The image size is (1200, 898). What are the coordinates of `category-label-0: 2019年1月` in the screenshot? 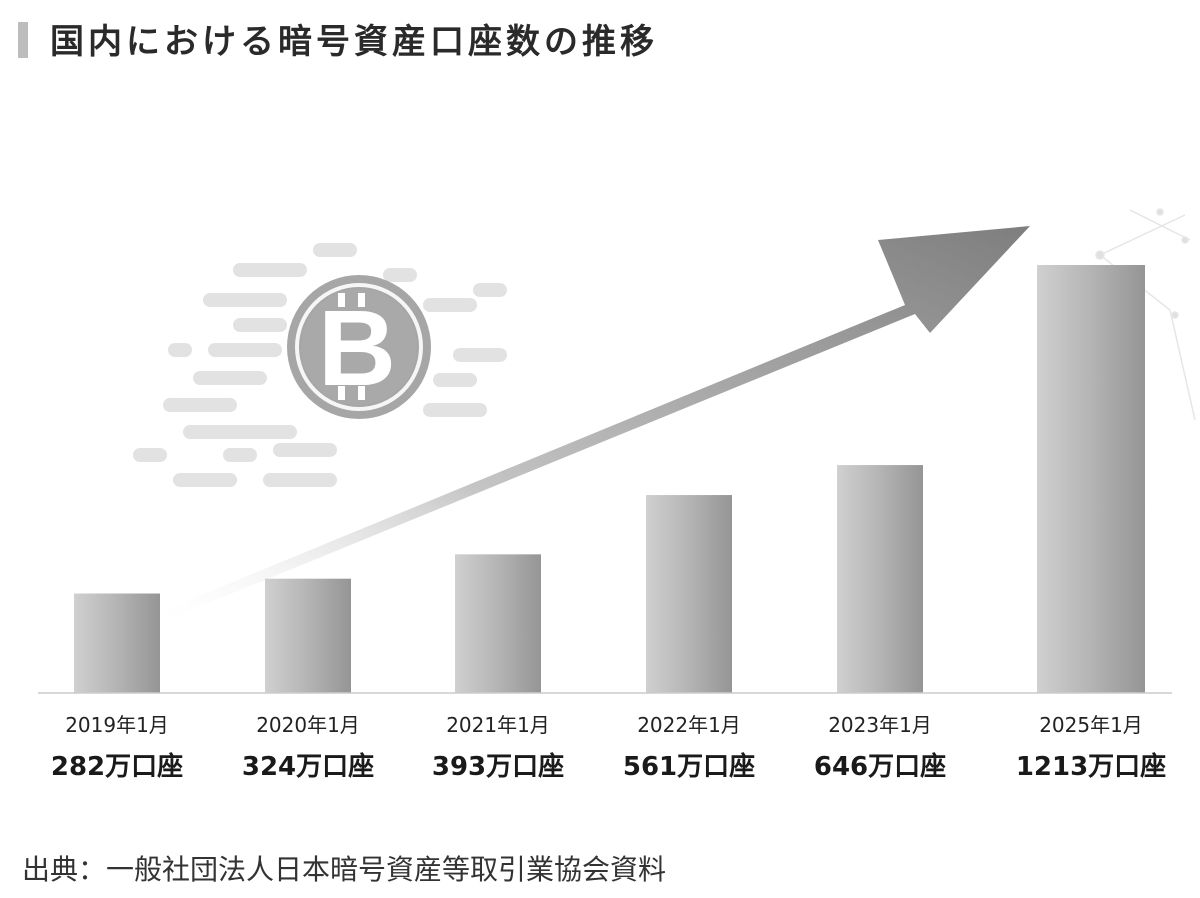 It's located at (117, 725).